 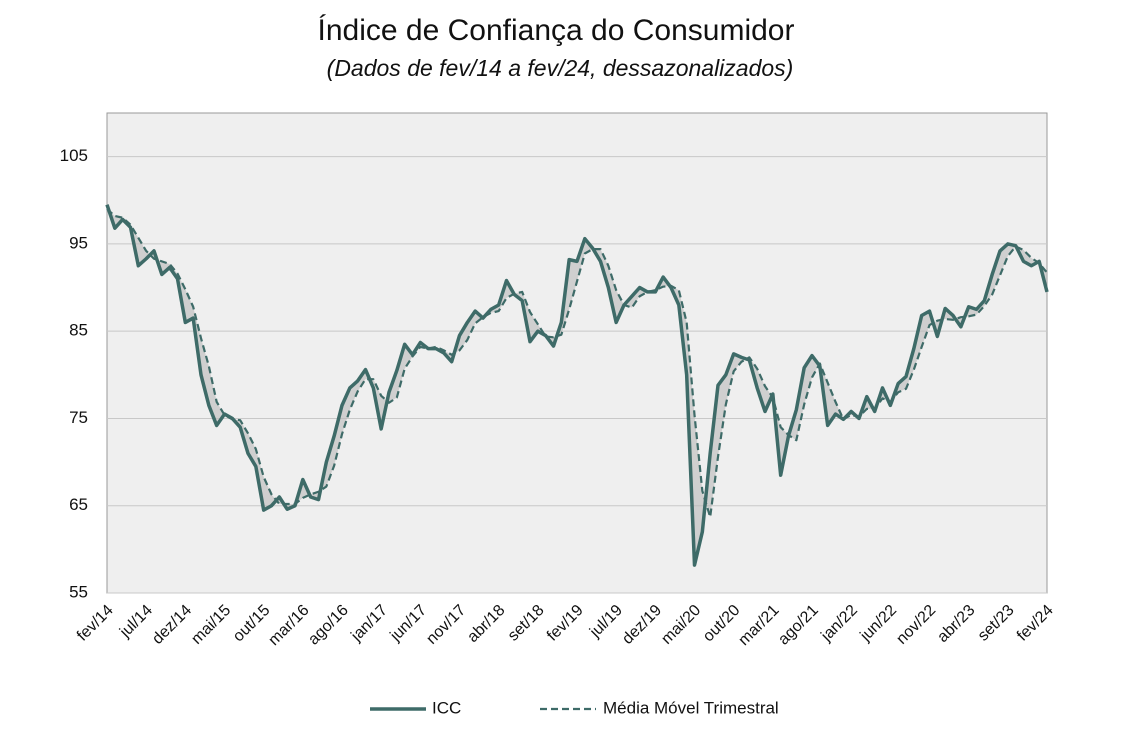 What do you see at coordinates (369, 624) in the screenshot?
I see `x-tick-label: jan/17` at bounding box center [369, 624].